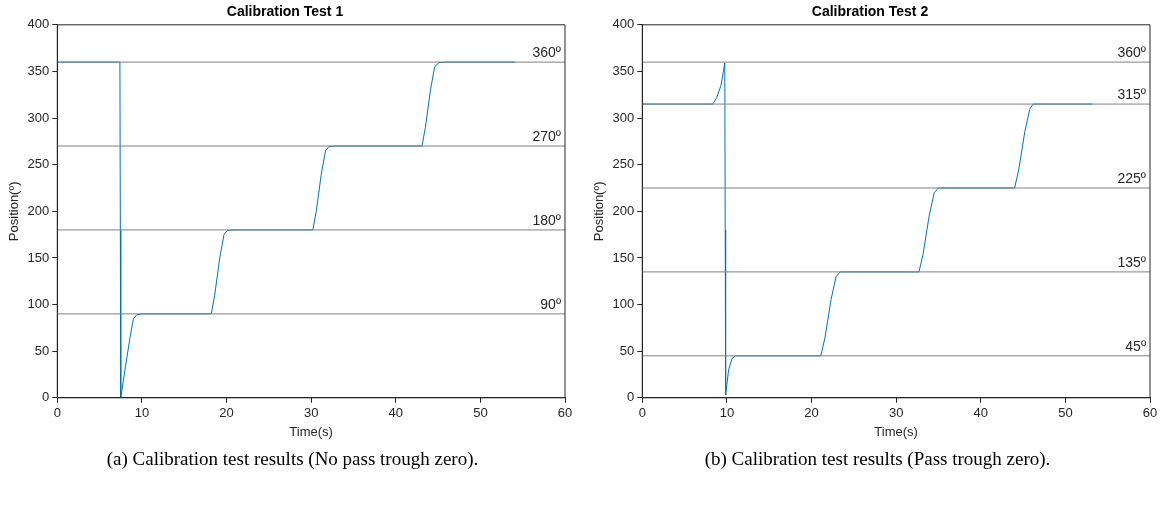  Describe the element at coordinates (870, 11) in the screenshot. I see `chart-title: Calibration Test 2` at that location.